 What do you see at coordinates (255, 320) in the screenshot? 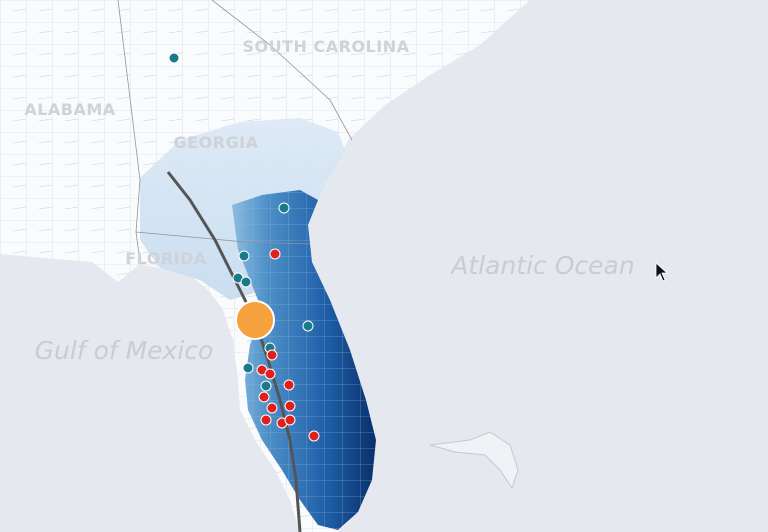
I see `storm-position` at bounding box center [255, 320].